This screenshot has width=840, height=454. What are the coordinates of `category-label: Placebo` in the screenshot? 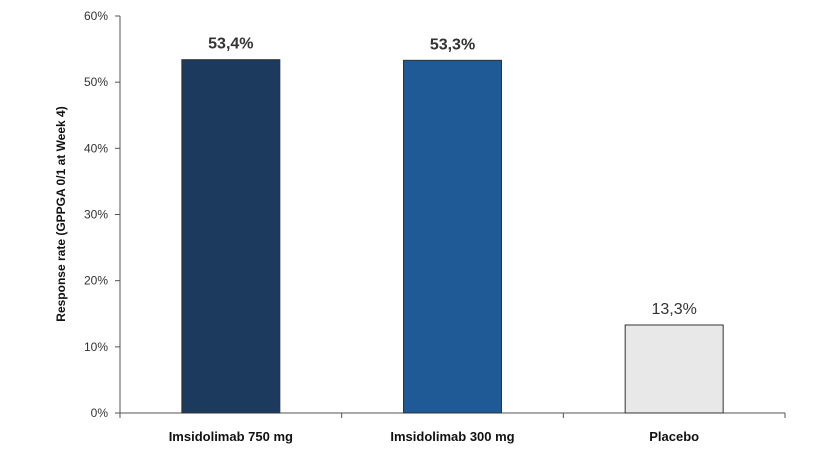 It's located at (674, 436).